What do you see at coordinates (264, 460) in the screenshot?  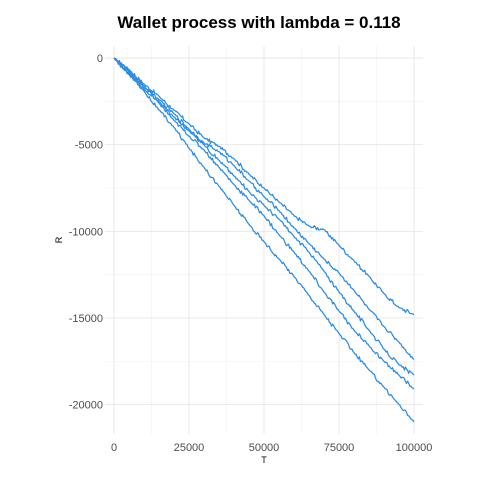 I see `x-axis-label: T` at bounding box center [264, 460].